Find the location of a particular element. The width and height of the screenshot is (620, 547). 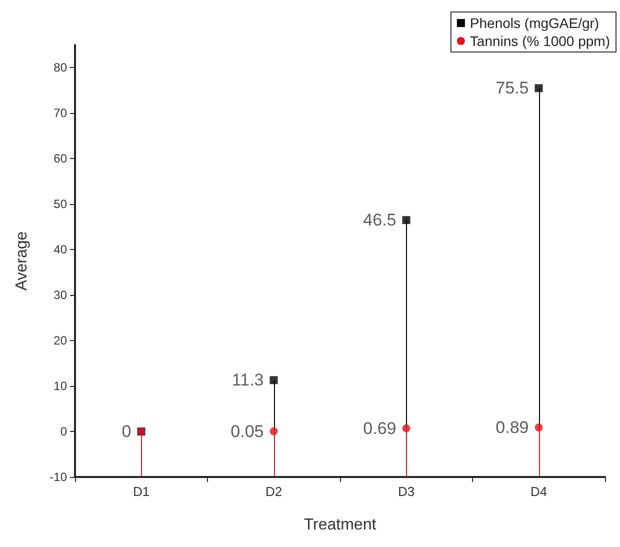

legend-label: Tannins (% 1000 ppm) is located at coordinates (540, 41).